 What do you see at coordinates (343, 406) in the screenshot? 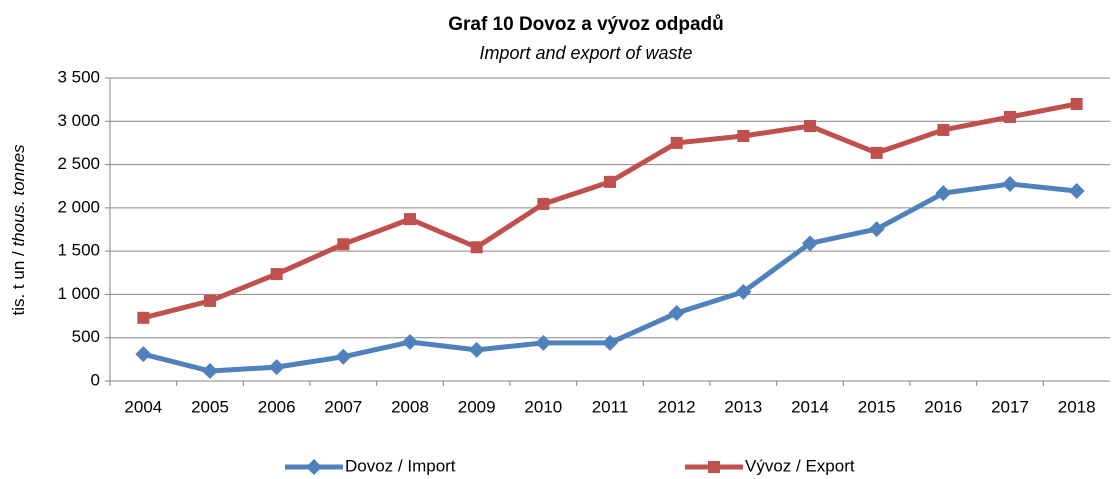
I see `x-tick-label: 2007` at bounding box center [343, 406].